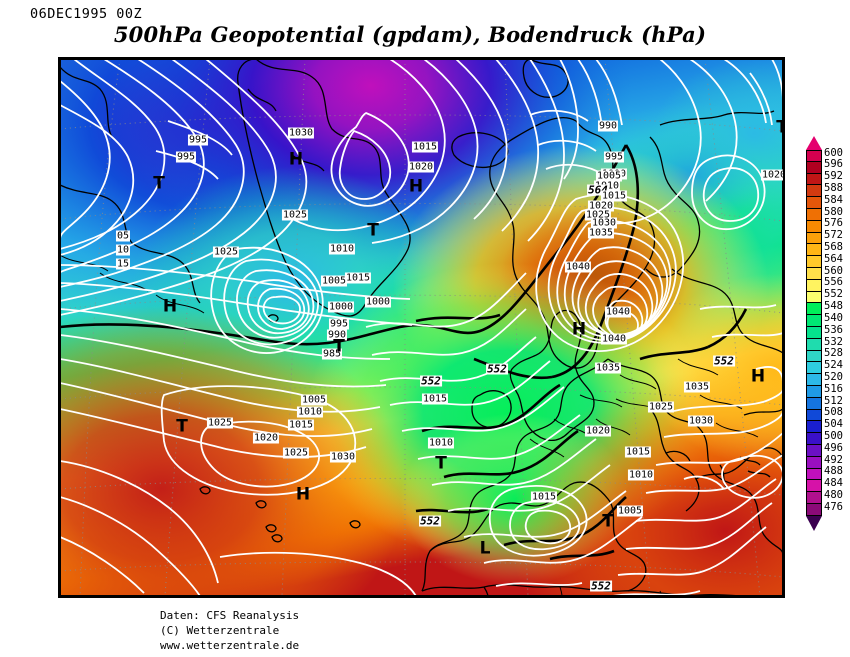 The height and width of the screenshot is (657, 850). I want to click on low-pressure-center: L, so click(485, 548).